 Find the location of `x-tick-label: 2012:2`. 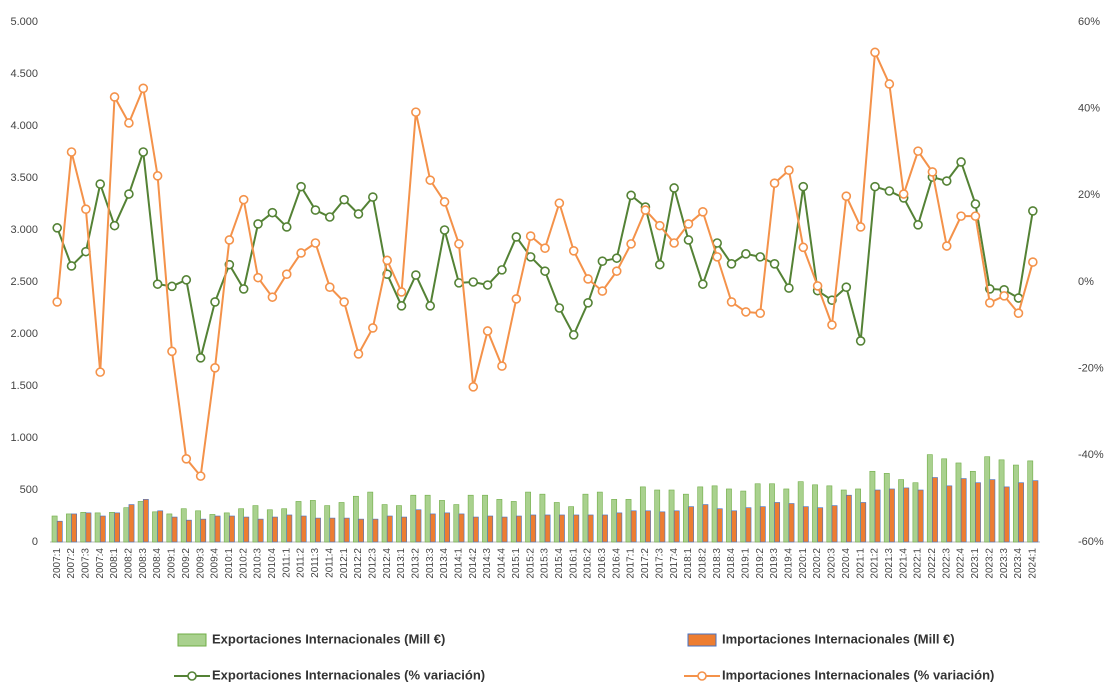

x-tick-label: 2012:2 is located at coordinates (358, 563).